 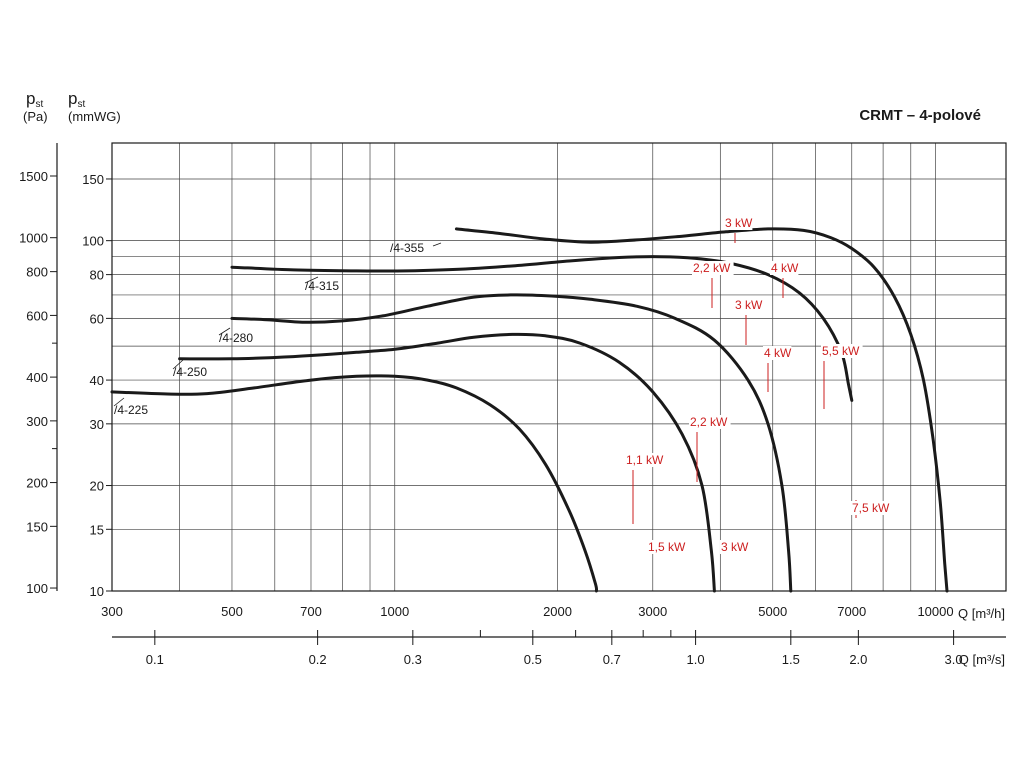 I want to click on pa-tick-label: 300, so click(x=37, y=421).